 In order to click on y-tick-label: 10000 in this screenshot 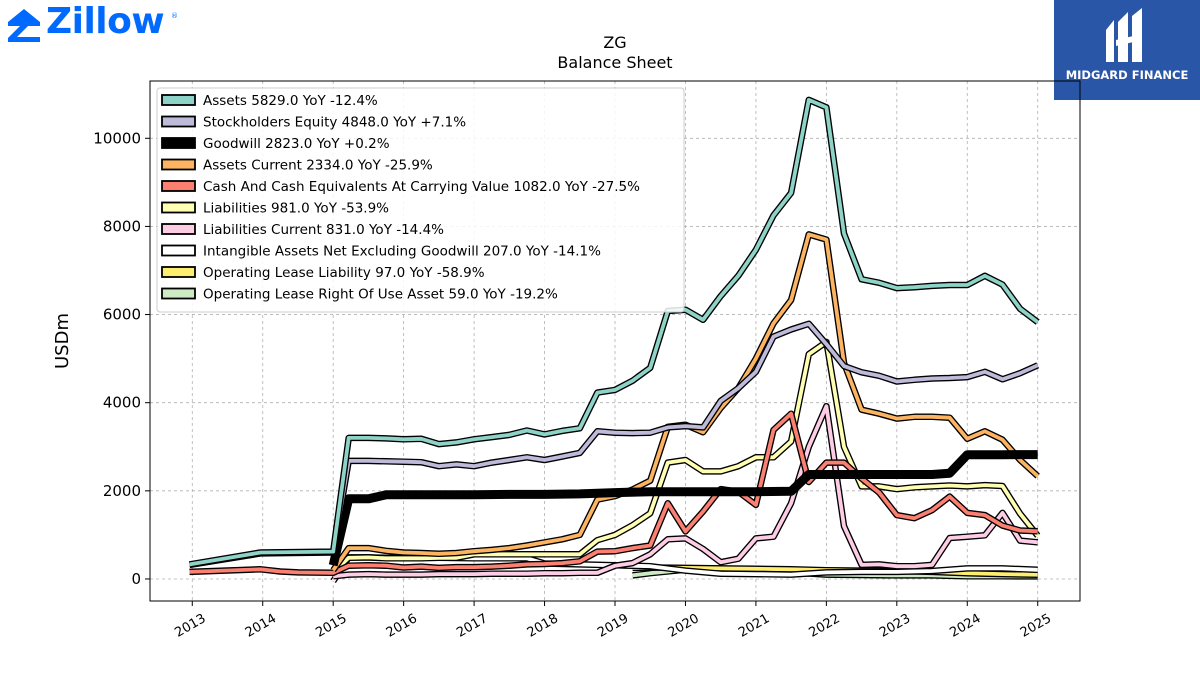, I will do `click(117, 138)`.